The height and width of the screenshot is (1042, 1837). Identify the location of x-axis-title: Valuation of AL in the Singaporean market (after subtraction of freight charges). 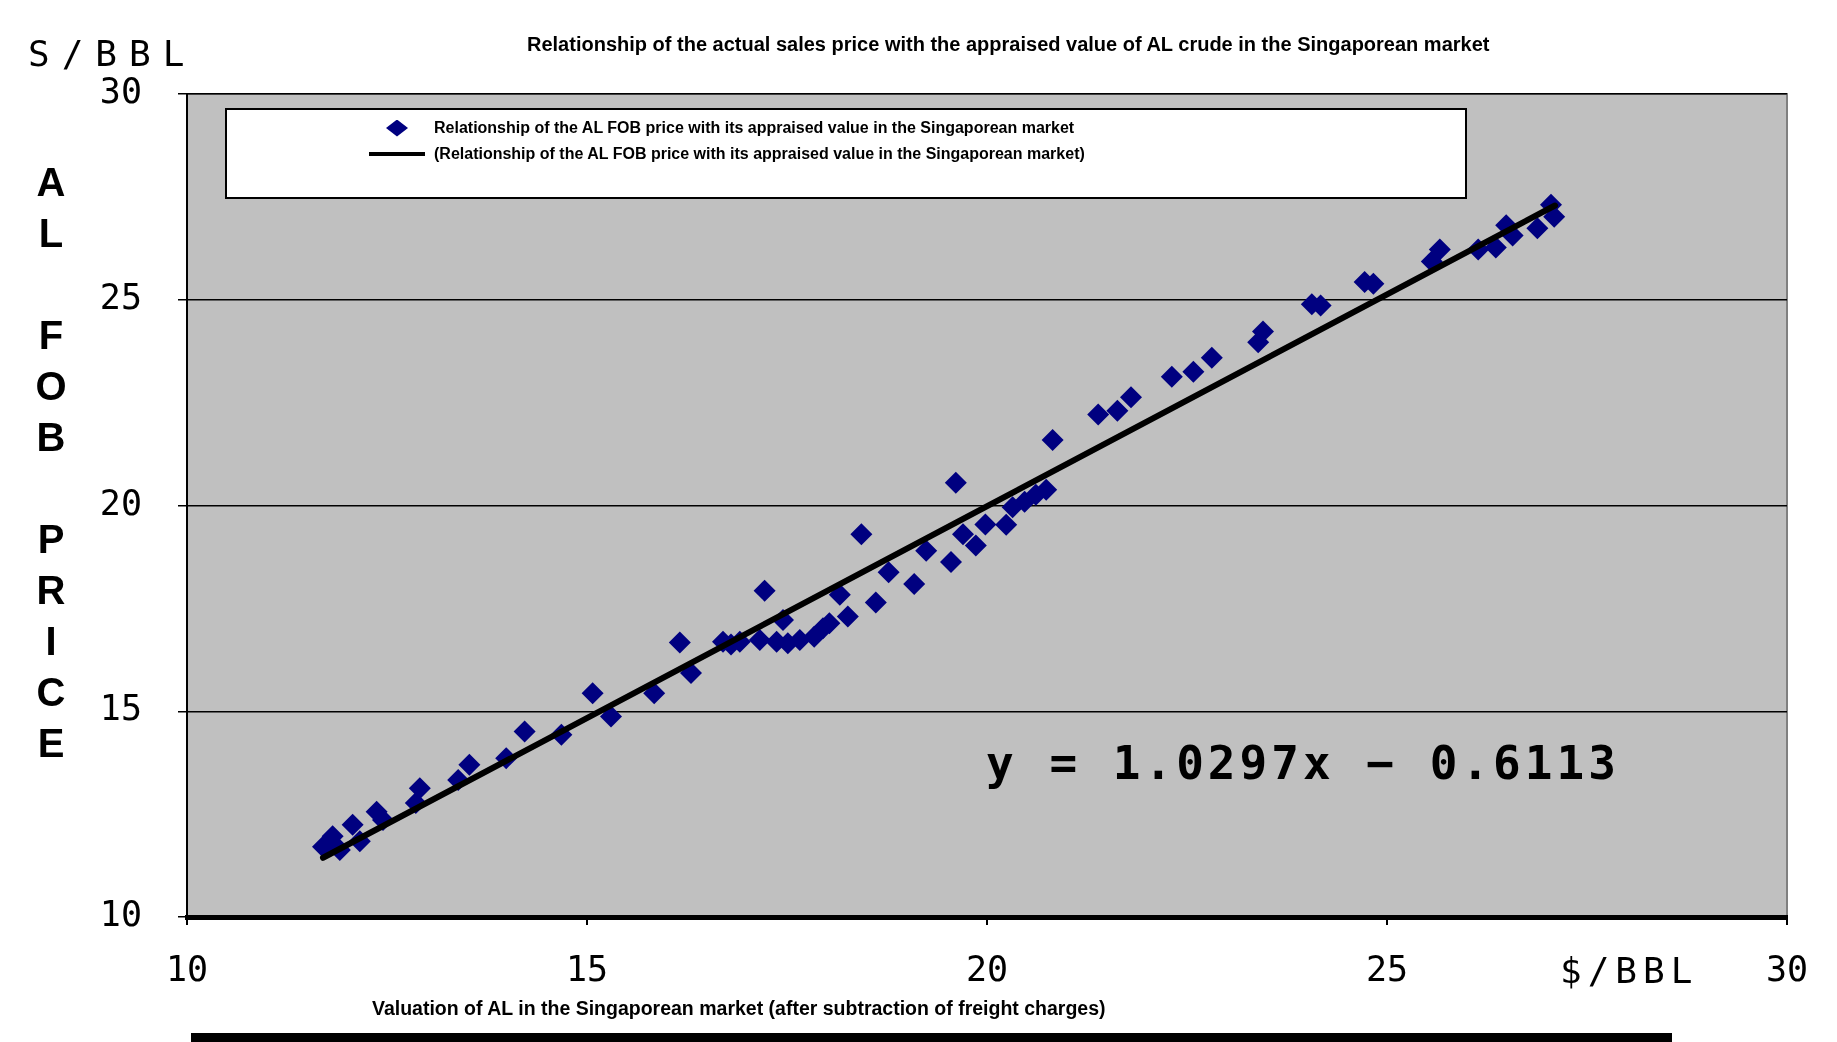
(739, 1008).